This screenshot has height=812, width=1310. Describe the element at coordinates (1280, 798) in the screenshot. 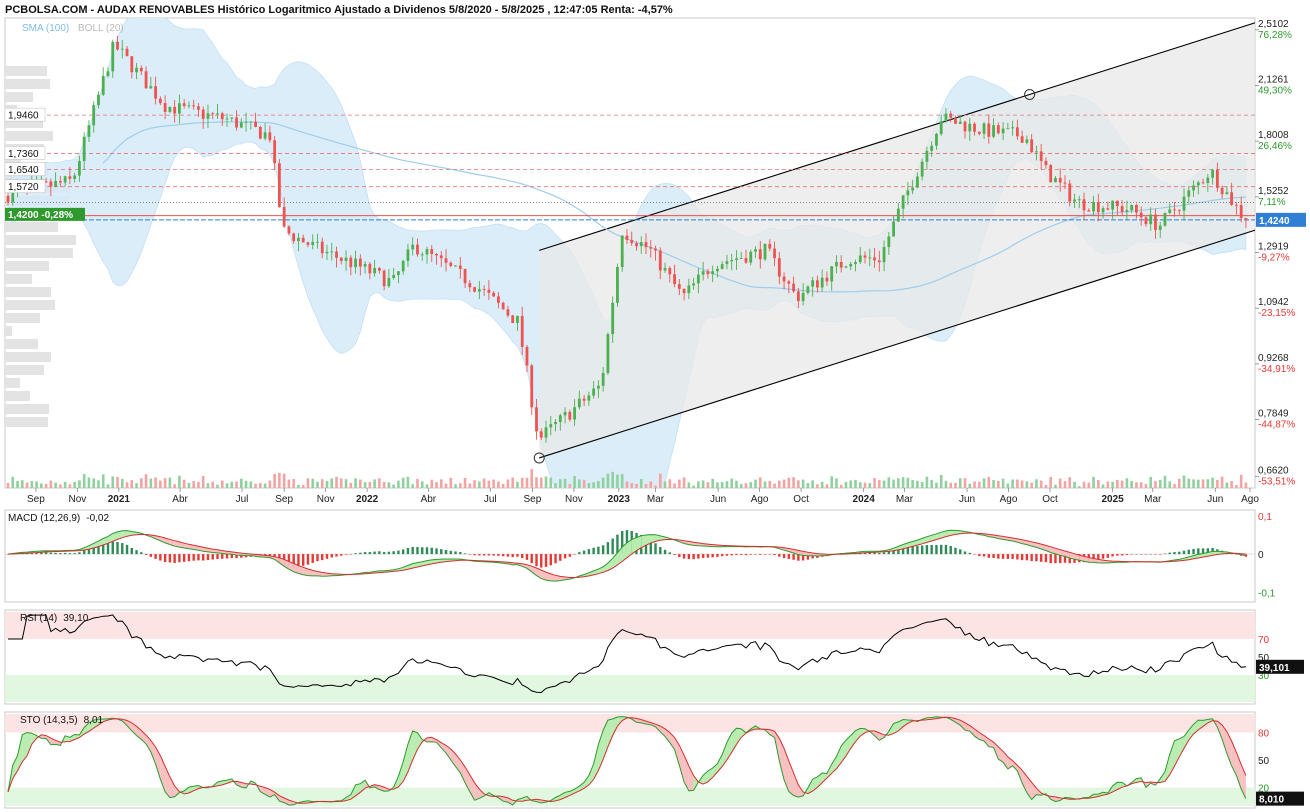

I see `sto-current-tag` at that location.